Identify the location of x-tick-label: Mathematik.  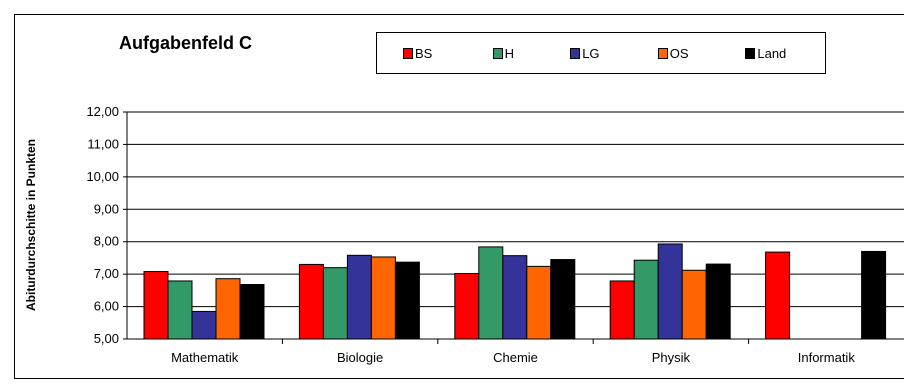
(205, 357).